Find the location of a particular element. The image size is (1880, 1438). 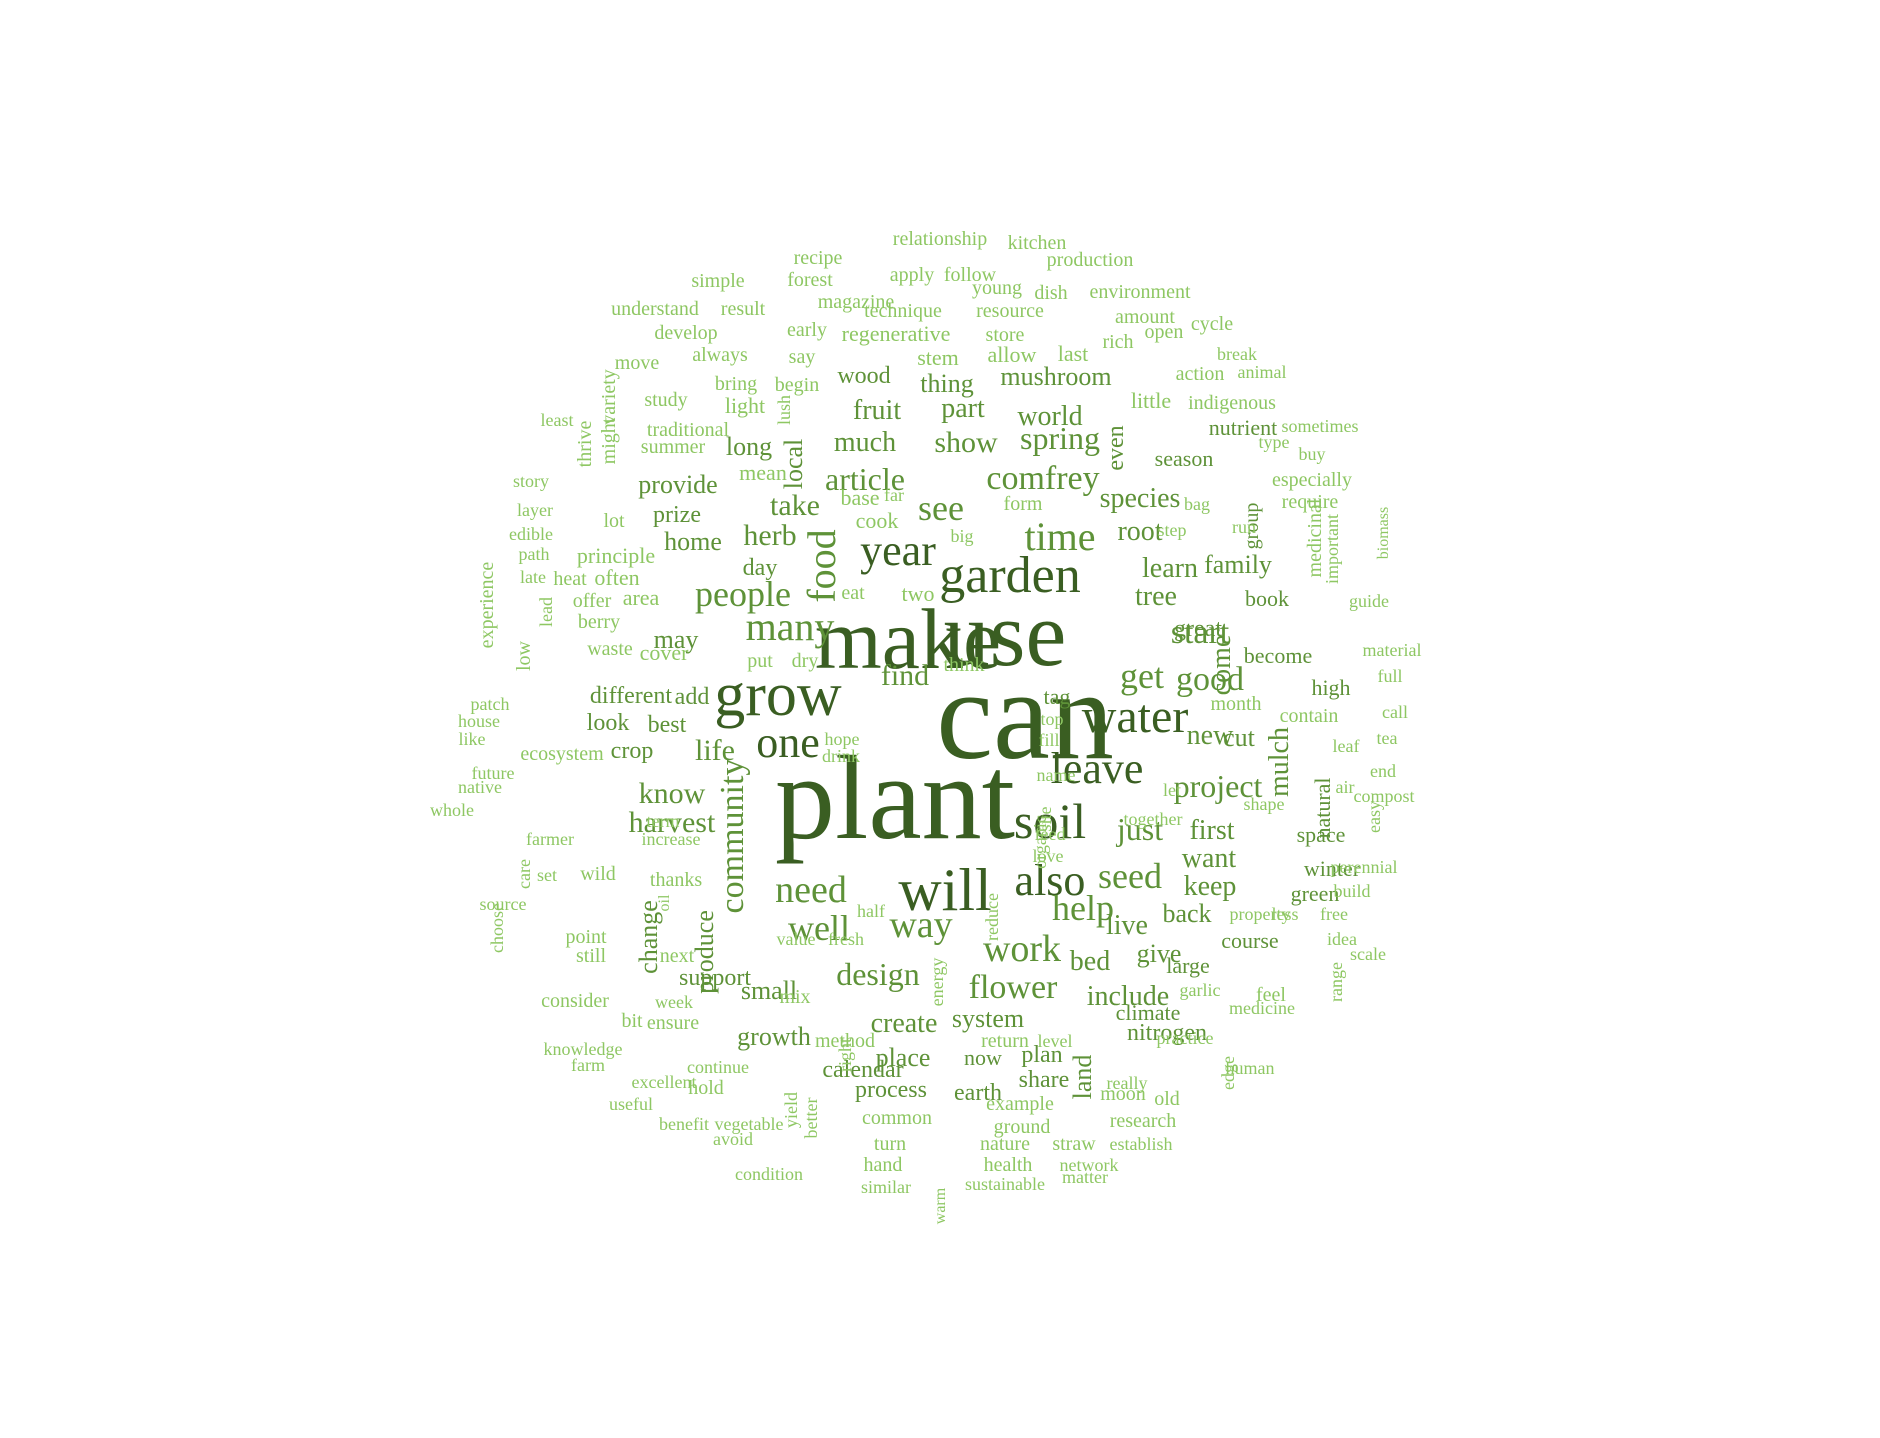

word-may: may is located at coordinates (676, 639).